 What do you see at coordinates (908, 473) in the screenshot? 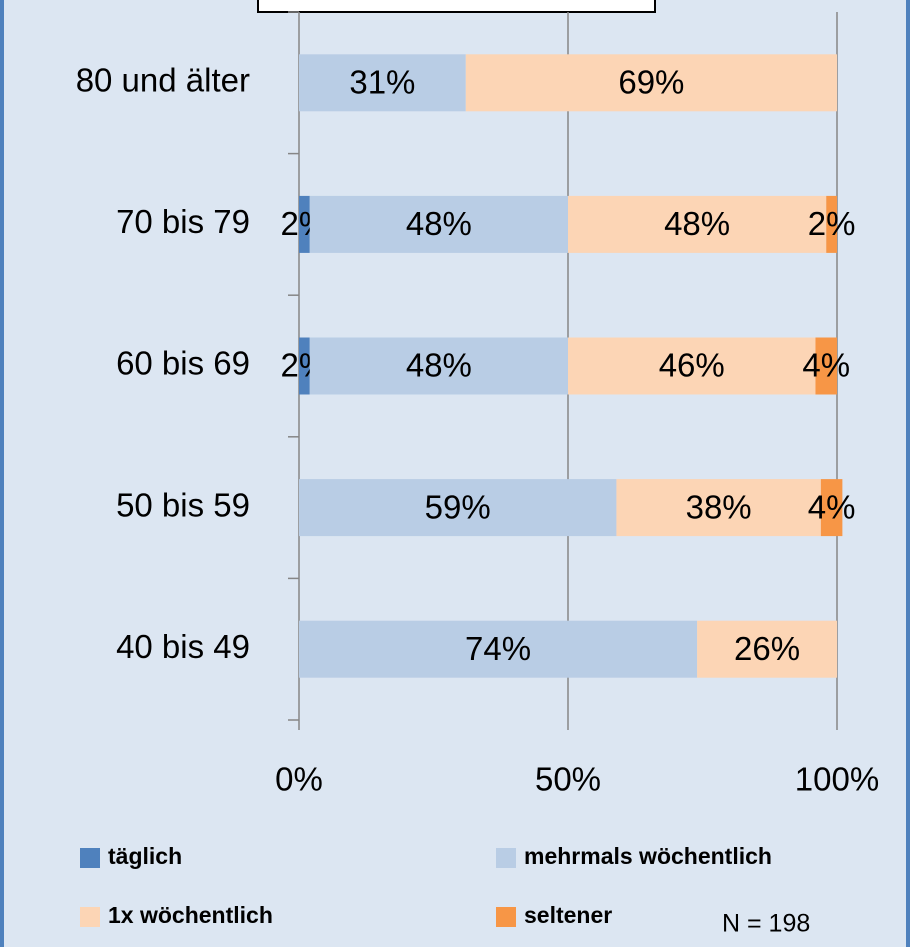
I see `frame-right` at bounding box center [908, 473].